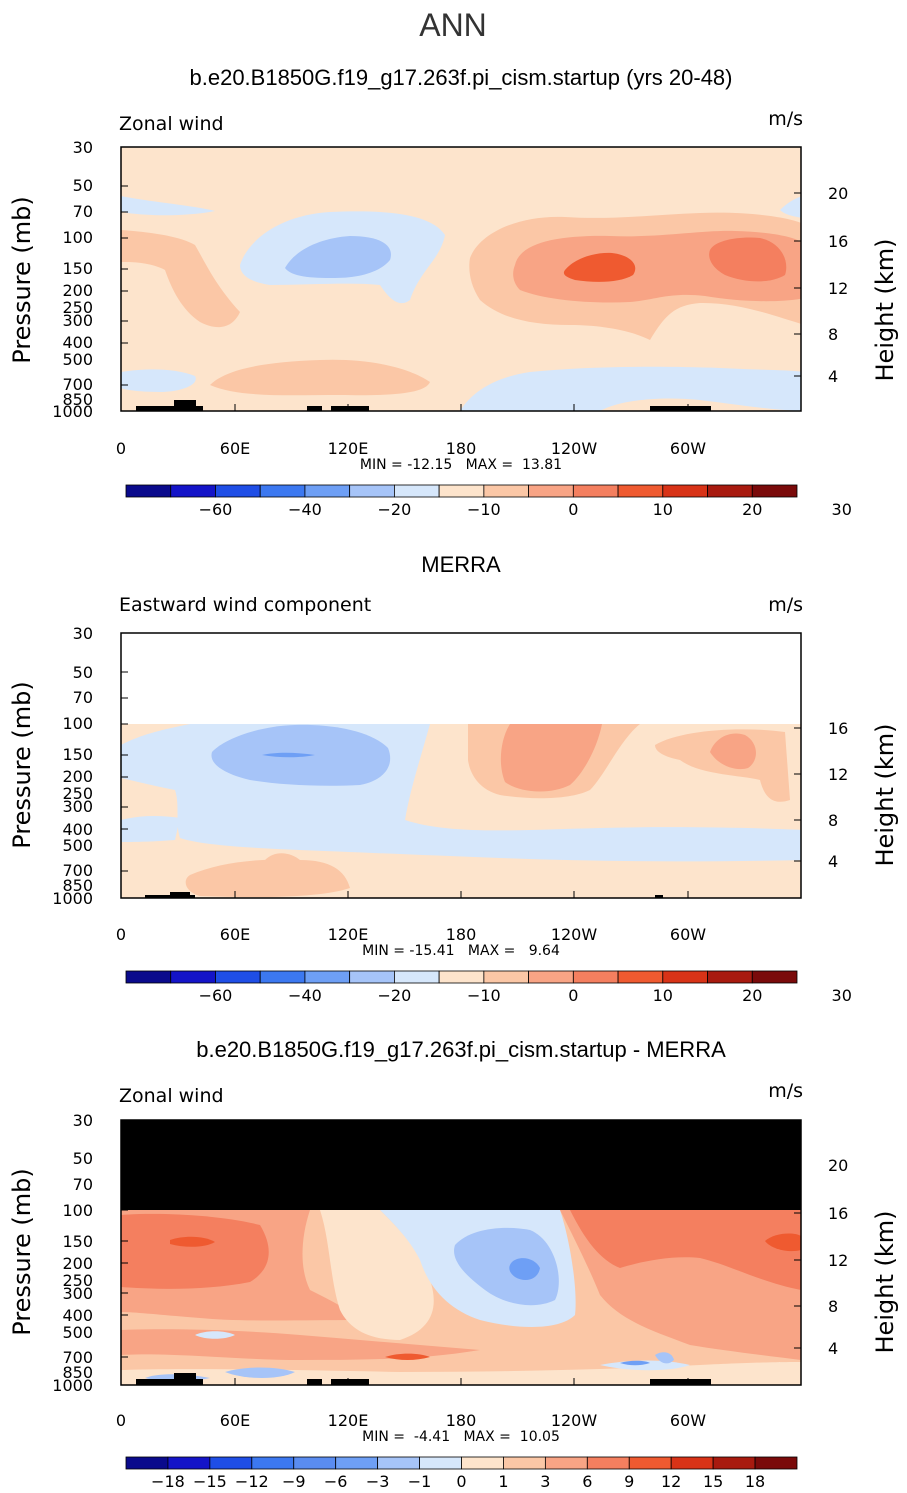  Describe the element at coordinates (294, 1481) in the screenshot. I see `colorbar-label: −9` at that location.